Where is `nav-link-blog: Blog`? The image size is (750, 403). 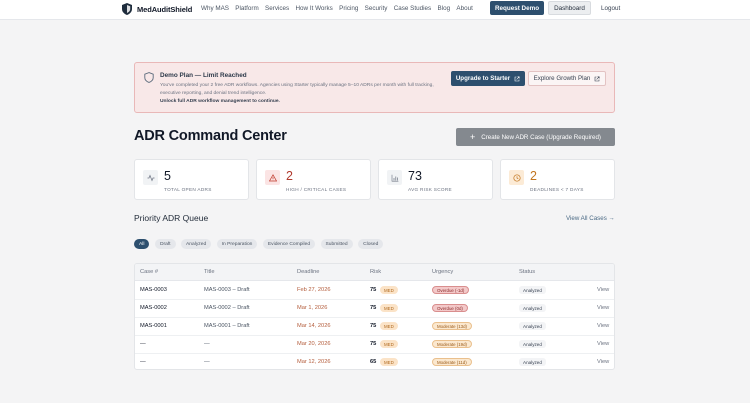
nav-link-blog: Blog is located at coordinates (444, 8).